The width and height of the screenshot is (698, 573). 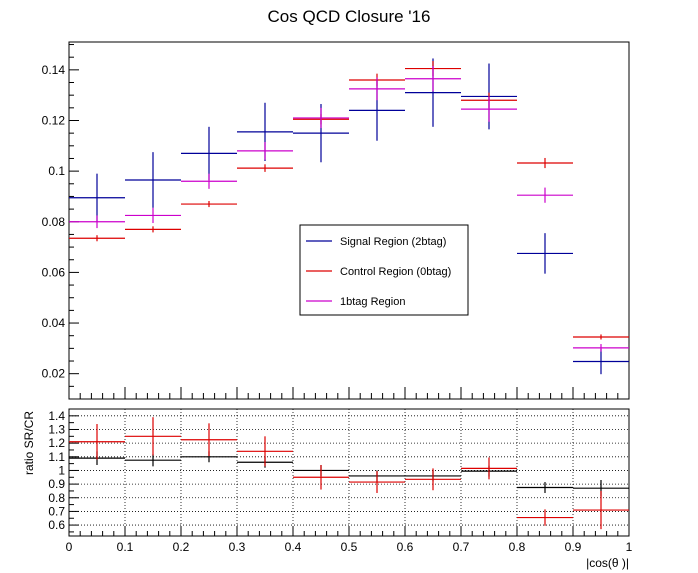 I want to click on y-tick-label: 0.7, so click(x=56, y=511).